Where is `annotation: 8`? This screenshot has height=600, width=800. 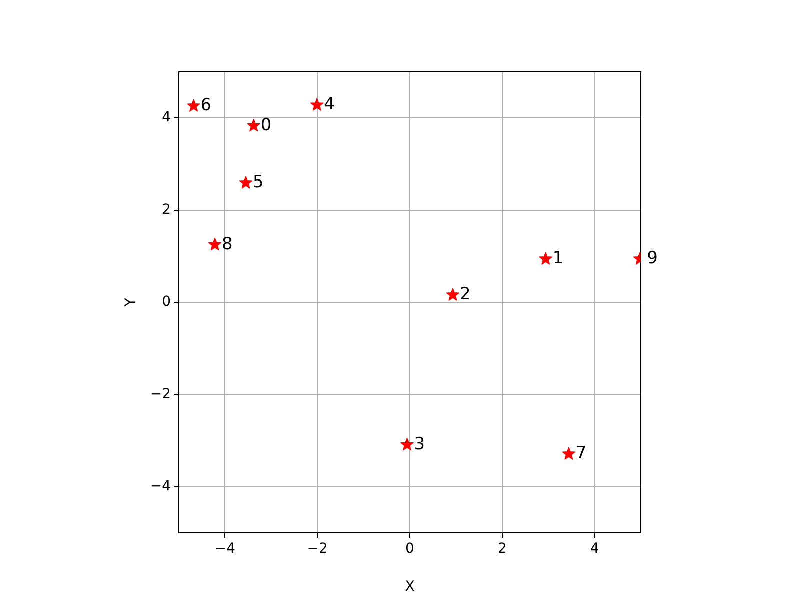 annotation: 8 is located at coordinates (227, 244).